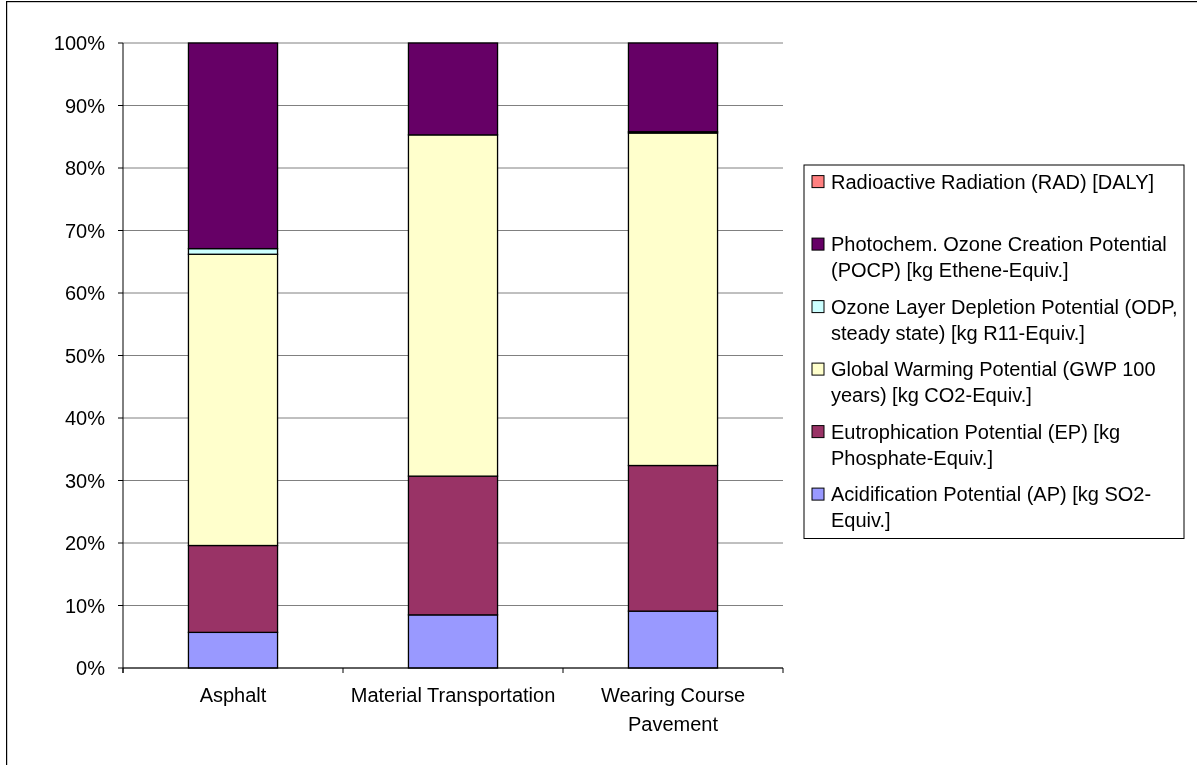 The height and width of the screenshot is (765, 1197). Describe the element at coordinates (85, 230) in the screenshot. I see `y-tick-label: 70%` at that location.